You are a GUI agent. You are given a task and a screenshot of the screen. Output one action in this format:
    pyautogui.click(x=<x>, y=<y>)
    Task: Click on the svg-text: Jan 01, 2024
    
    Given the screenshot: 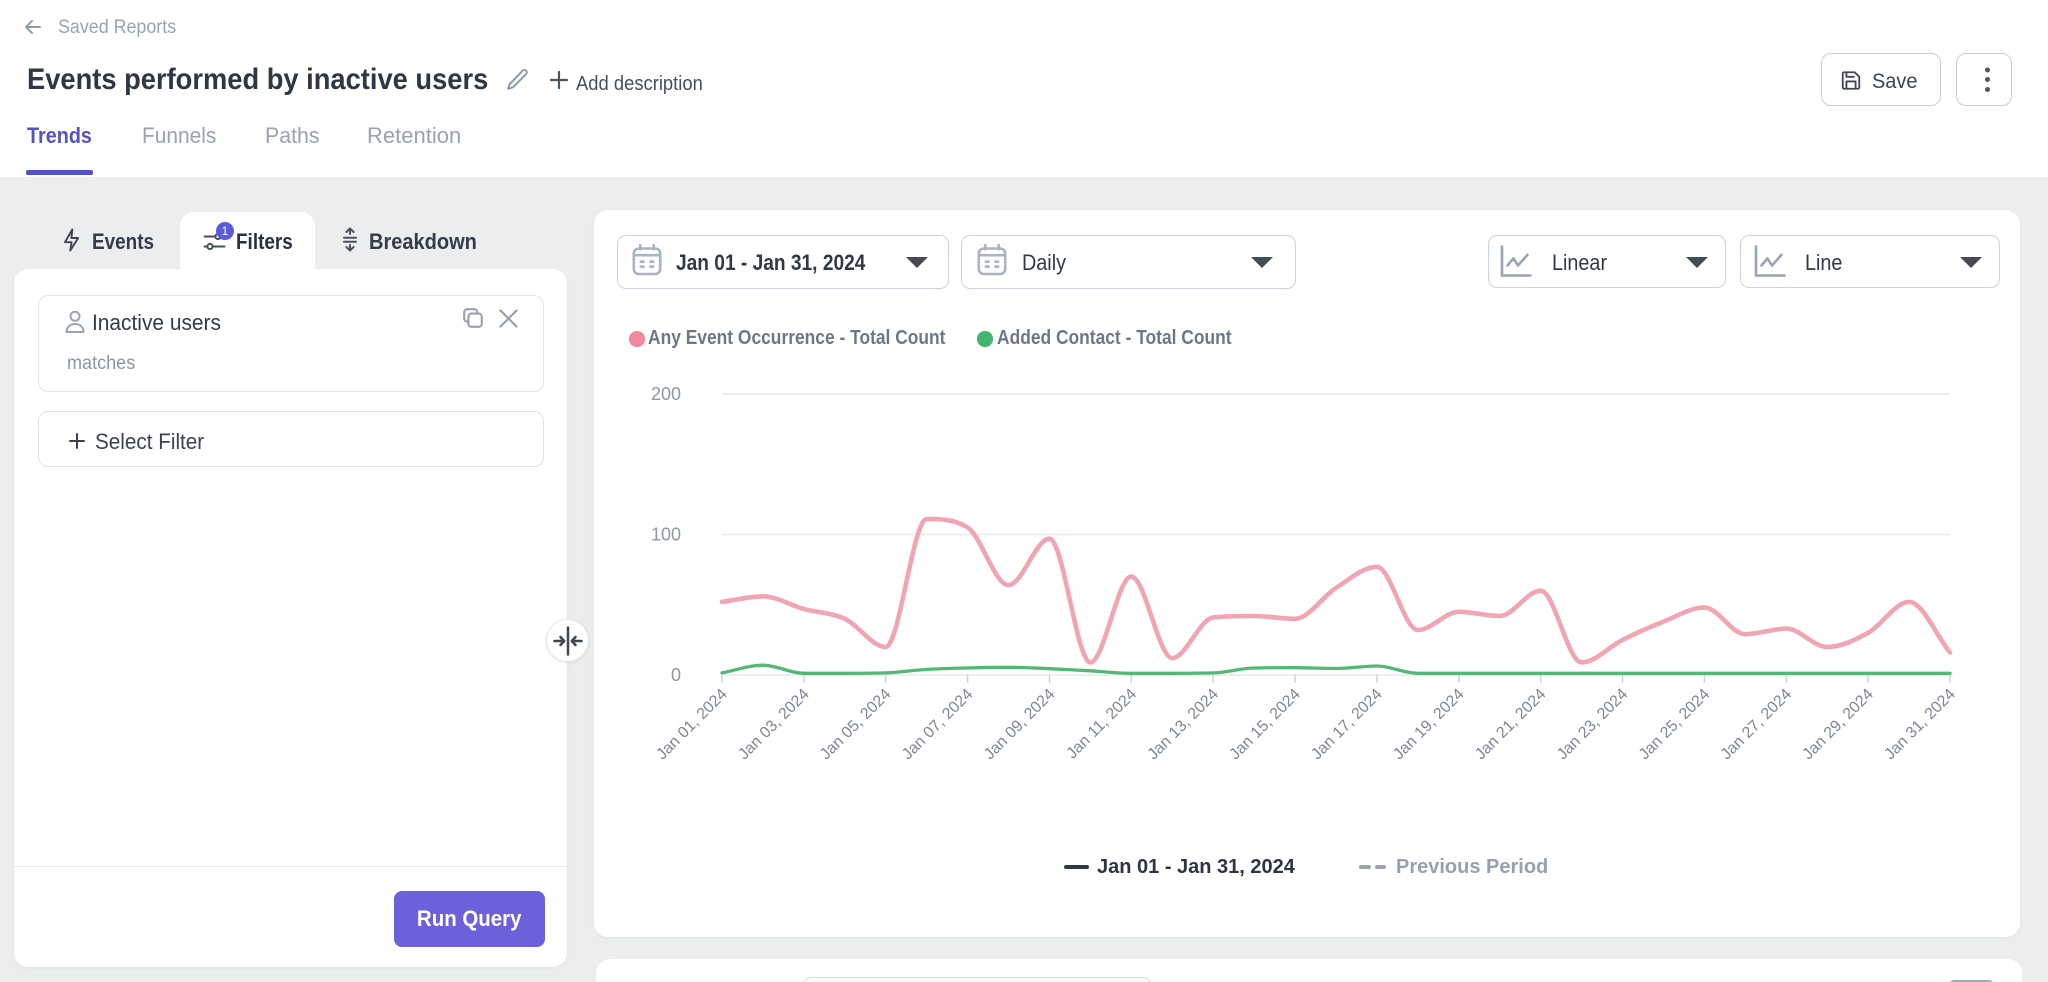 What is the action you would take?
    pyautogui.click(x=692, y=725)
    